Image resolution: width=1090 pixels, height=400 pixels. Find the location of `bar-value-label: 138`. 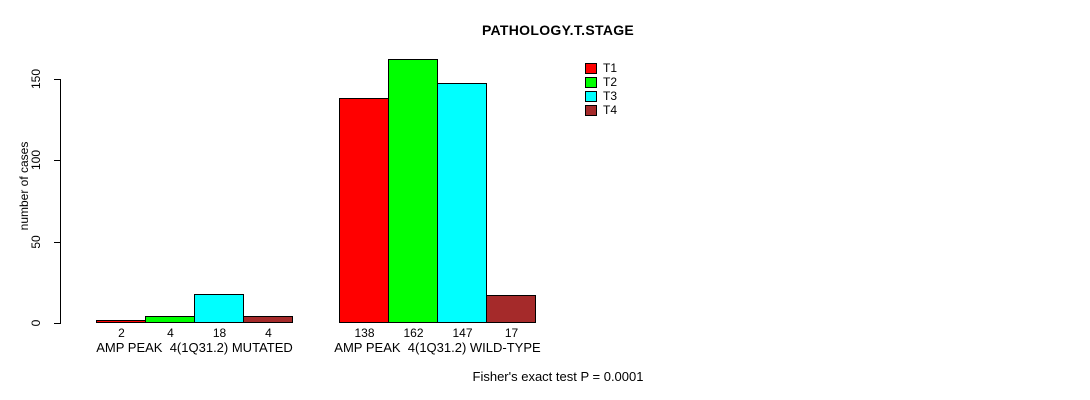

bar-value-label: 138 is located at coordinates (364, 333).